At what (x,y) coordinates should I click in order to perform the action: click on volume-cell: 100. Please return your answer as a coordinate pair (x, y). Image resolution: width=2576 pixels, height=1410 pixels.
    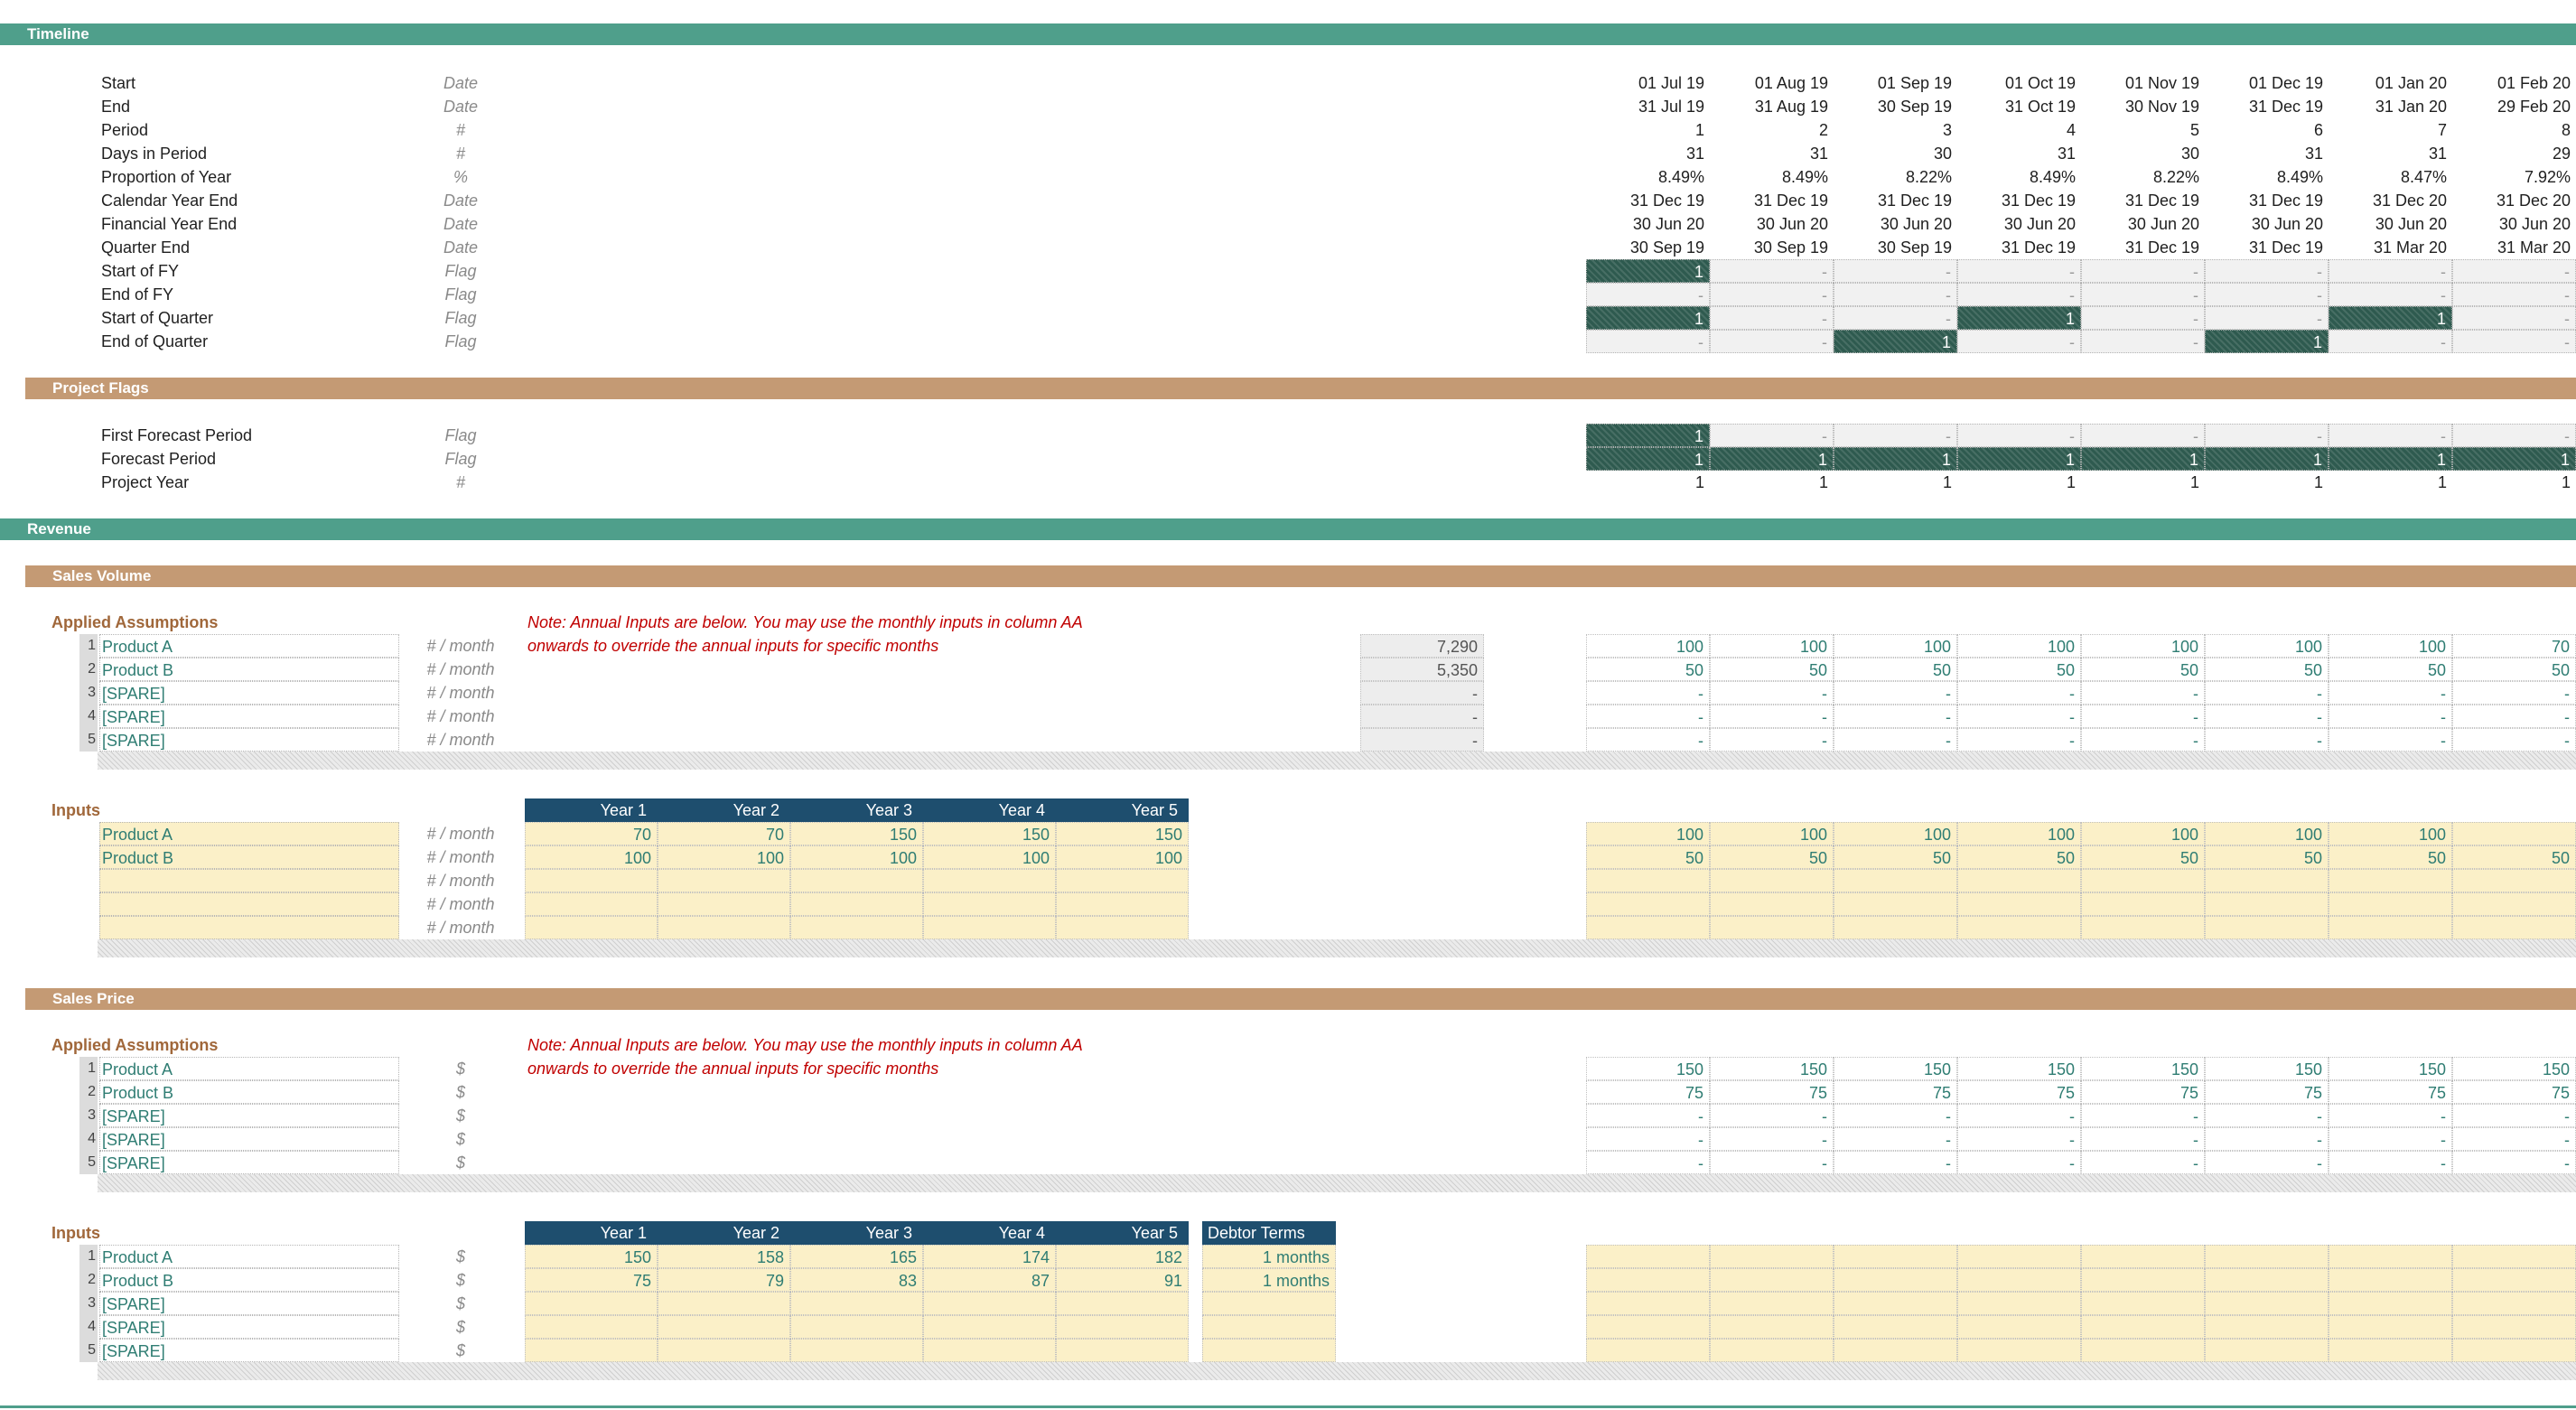
    Looking at the image, I should click on (1895, 646).